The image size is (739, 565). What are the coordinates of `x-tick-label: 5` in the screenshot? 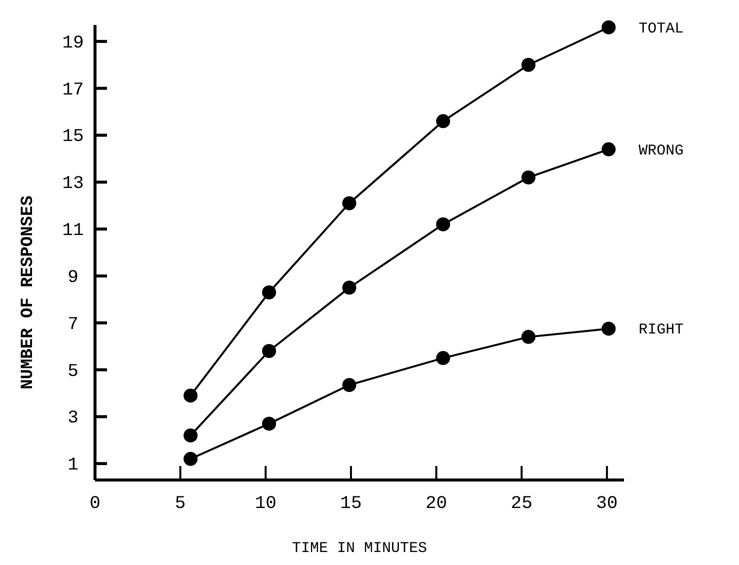 It's located at (180, 504).